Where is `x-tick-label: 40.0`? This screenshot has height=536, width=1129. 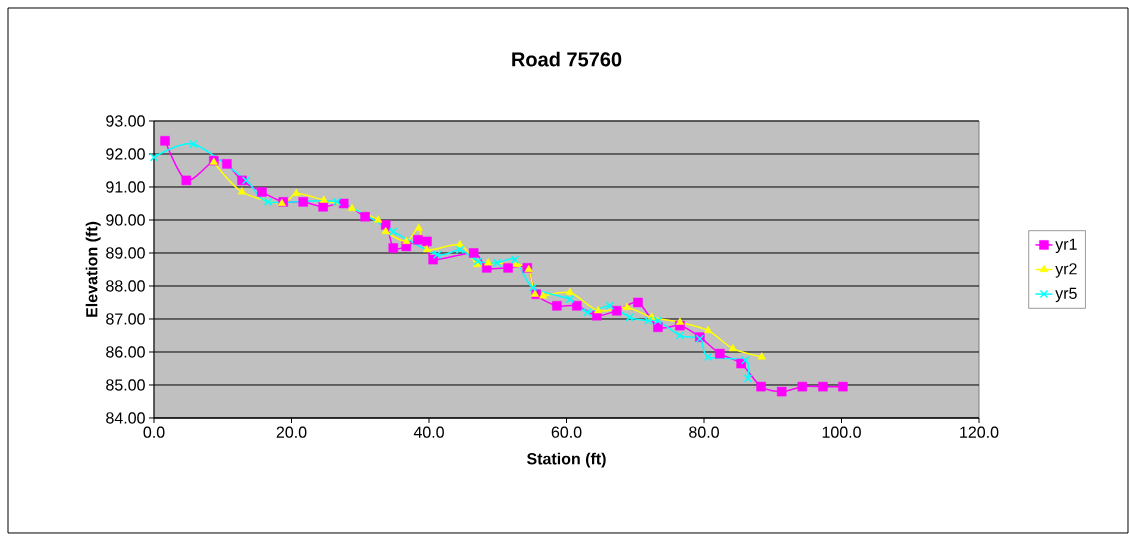
x-tick-label: 40.0 is located at coordinates (428, 432).